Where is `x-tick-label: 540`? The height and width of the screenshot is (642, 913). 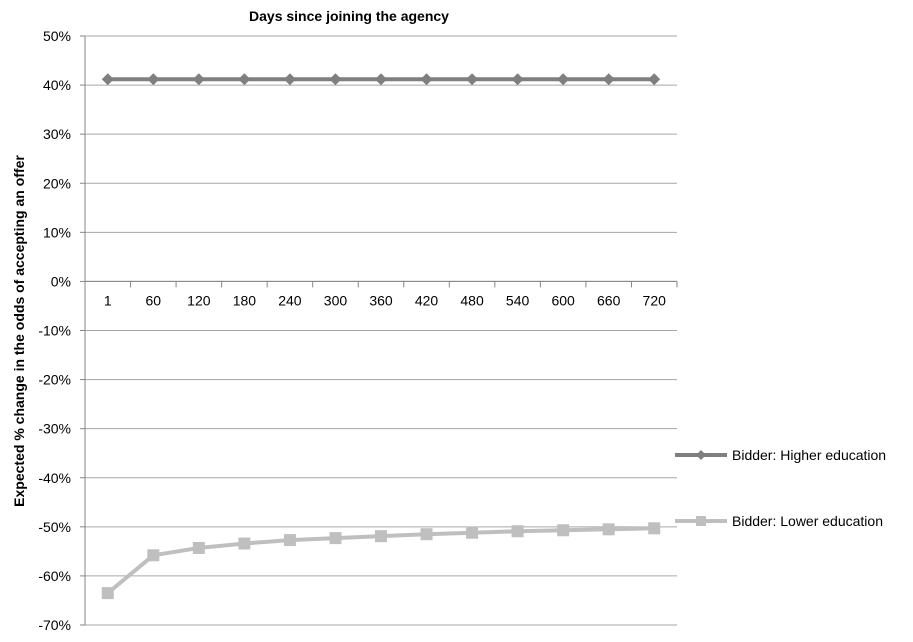
x-tick-label: 540 is located at coordinates (518, 300).